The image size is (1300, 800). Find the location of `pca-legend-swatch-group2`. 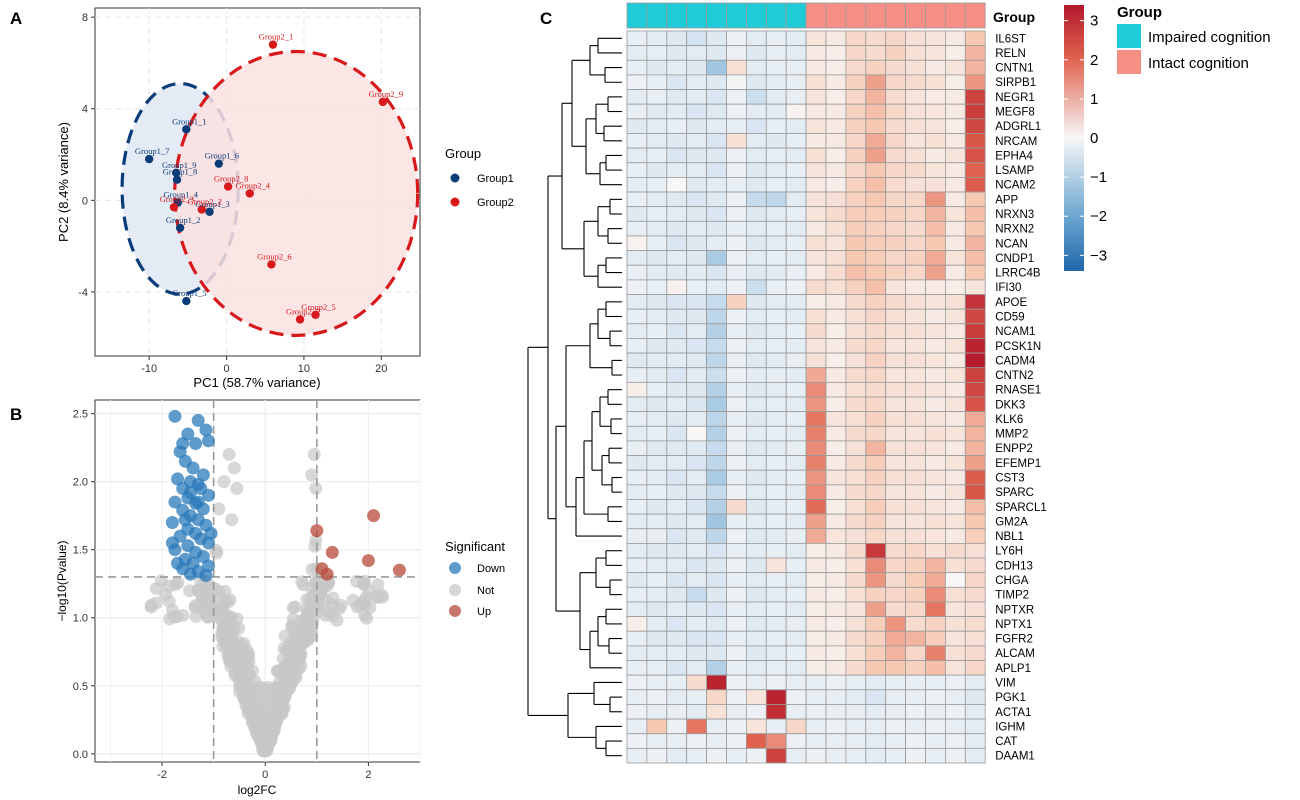

pca-legend-swatch-group2 is located at coordinates (455, 202).